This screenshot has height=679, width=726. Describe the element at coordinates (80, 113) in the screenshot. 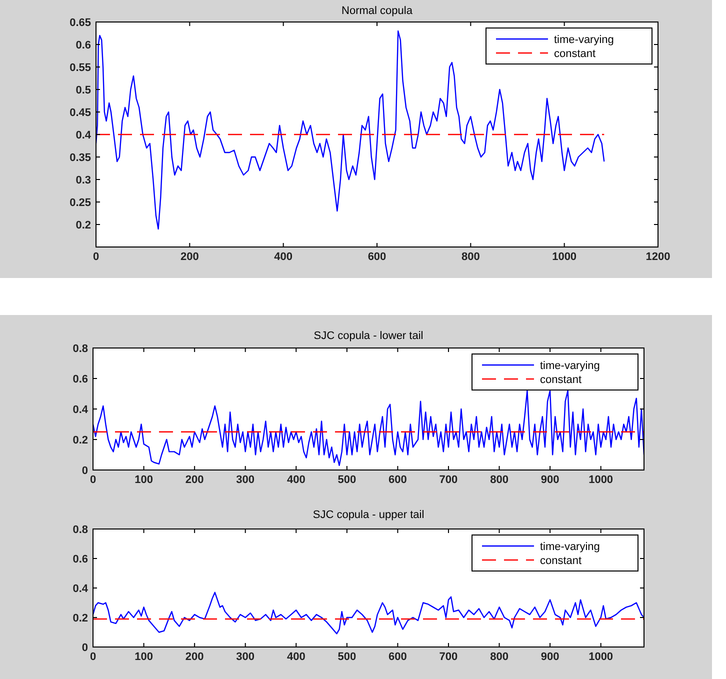

I see `y-tick-label: 0.45` at that location.